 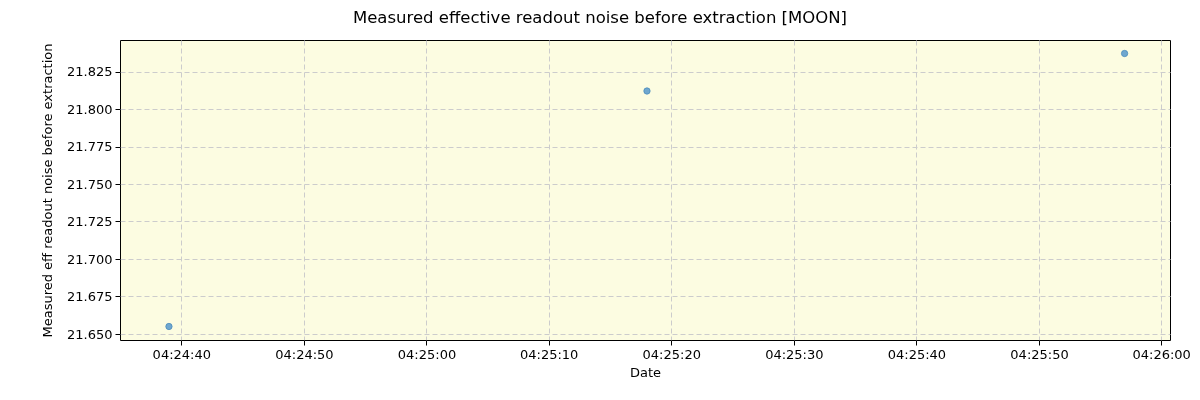 I want to click on x-tick-label: 04:24:50, so click(x=304, y=354).